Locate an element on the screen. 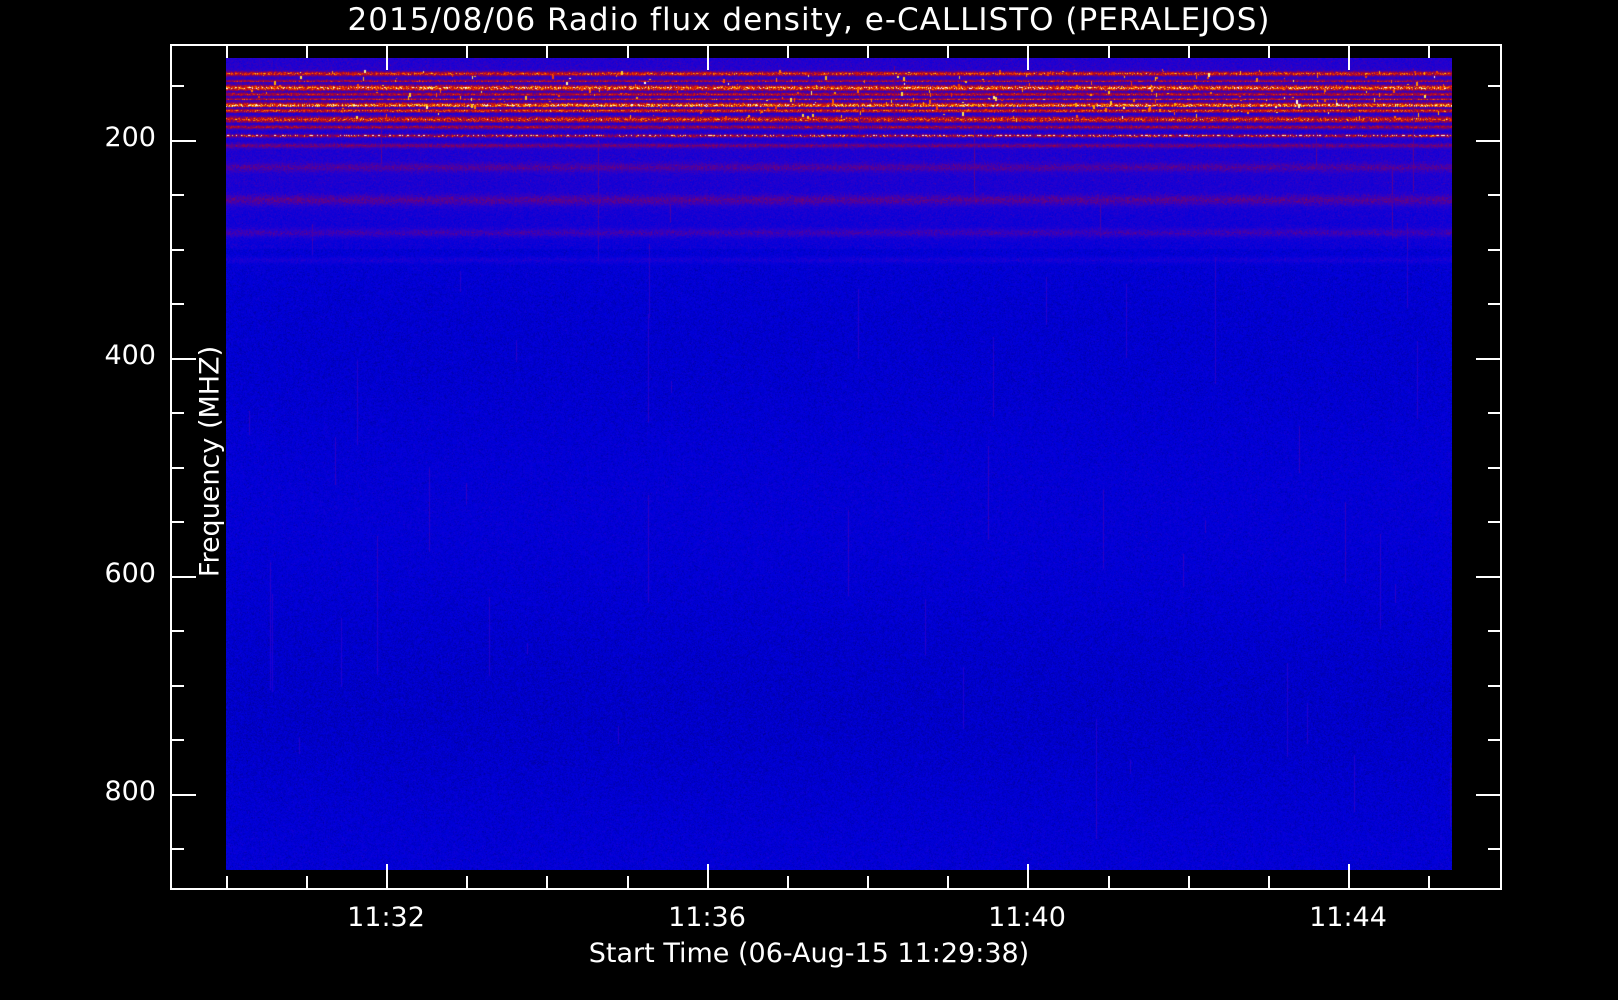 The image size is (1618, 1000). x-tick-label: 11:44 is located at coordinates (1348, 917).